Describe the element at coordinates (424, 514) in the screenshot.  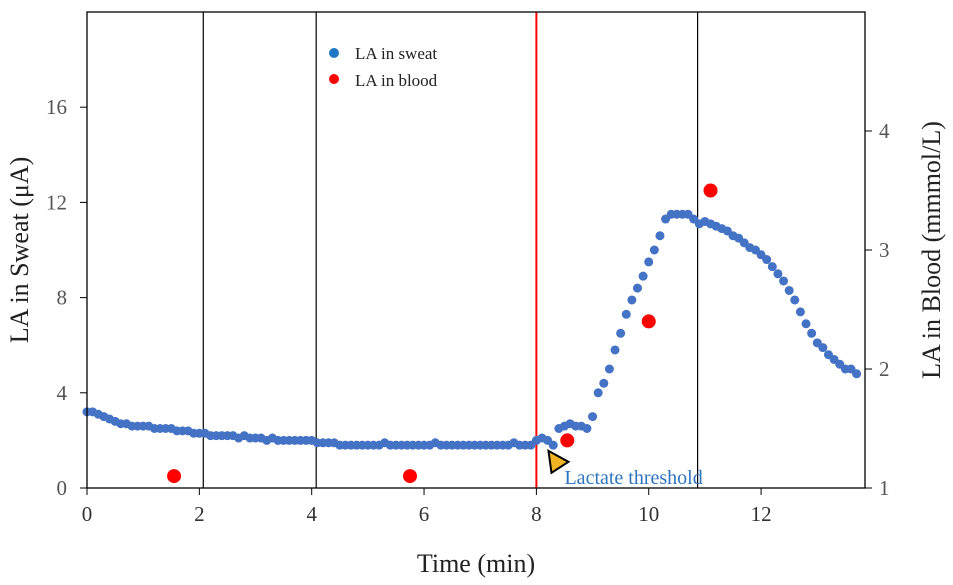
I see `x-tick-label: 6` at that location.